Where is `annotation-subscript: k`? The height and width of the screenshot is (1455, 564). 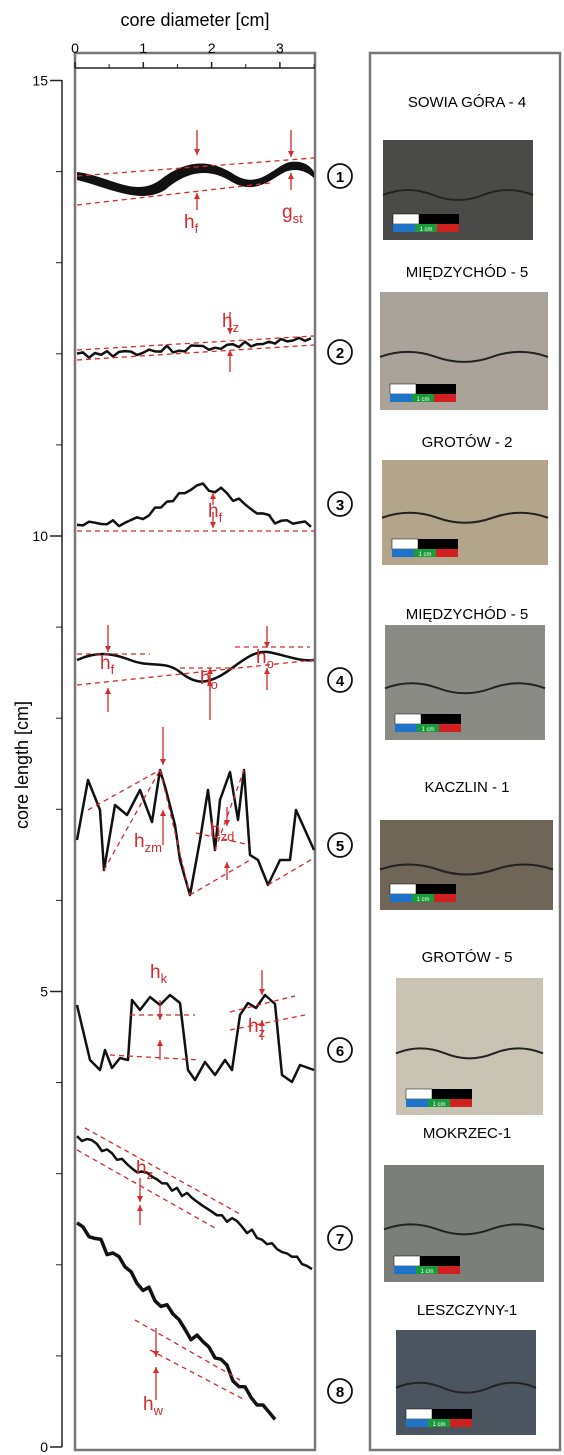
annotation-subscript: k is located at coordinates (164, 978).